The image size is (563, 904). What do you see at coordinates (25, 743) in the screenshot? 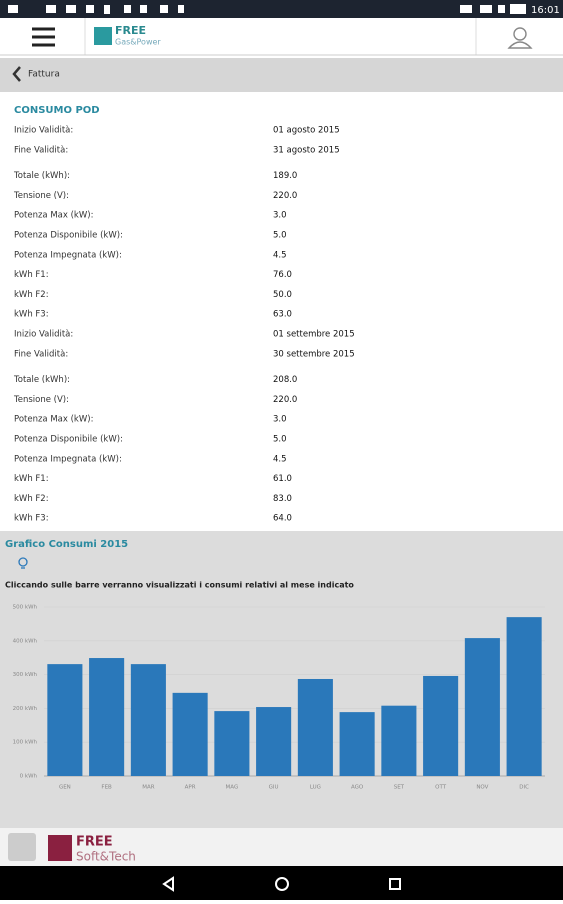
I see `y-tick-label: 100 kWh` at bounding box center [25, 743].